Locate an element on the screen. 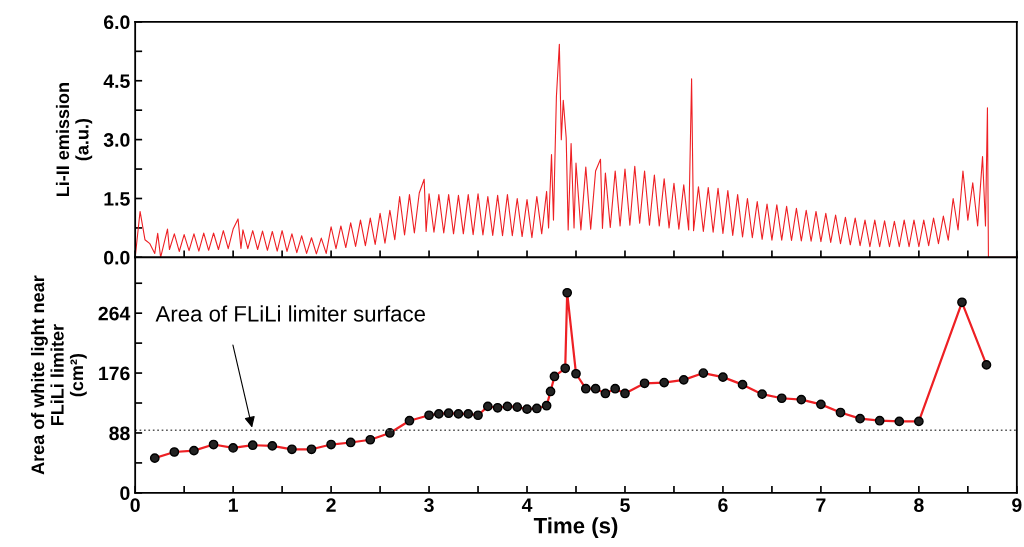 This screenshot has width=1024, height=547. x-tick-label: 9 is located at coordinates (1017, 505).